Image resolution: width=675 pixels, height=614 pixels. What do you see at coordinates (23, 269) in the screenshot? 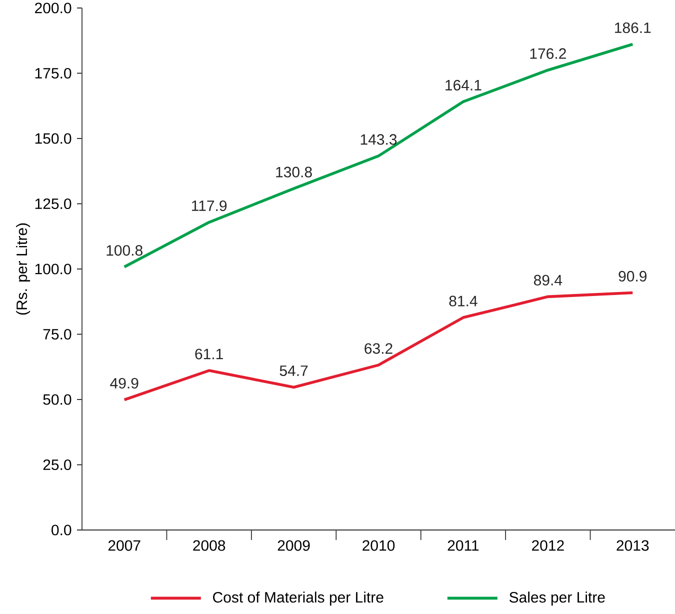
I see `y-axis-title: (Rs. per Litre)` at bounding box center [23, 269].